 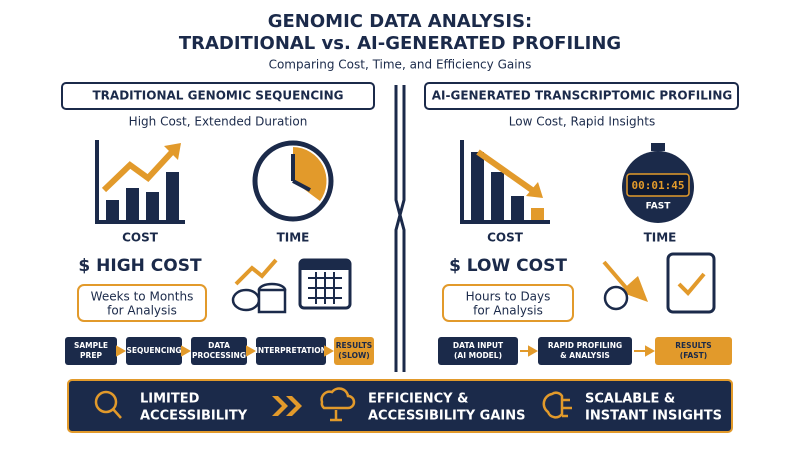 I want to click on timer: 00:01:45, so click(x=658, y=185).